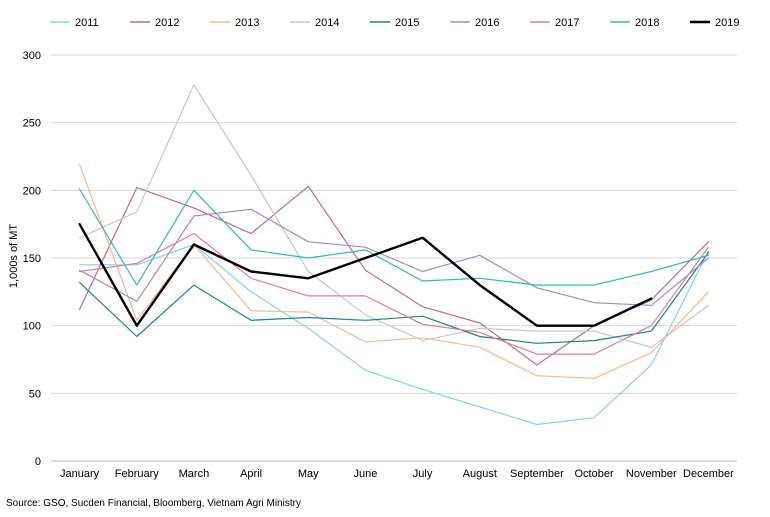  What do you see at coordinates (35, 394) in the screenshot?
I see `y-tick-label: 50` at bounding box center [35, 394].